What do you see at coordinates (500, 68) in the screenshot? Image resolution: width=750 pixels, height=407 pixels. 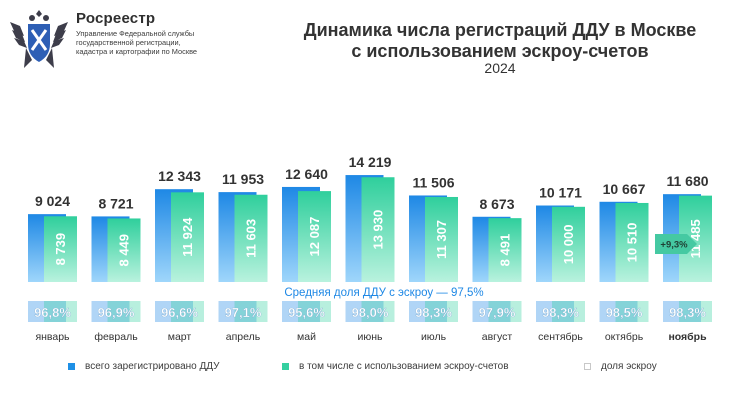 I see `chart-subtitle: 2024` at bounding box center [500, 68].